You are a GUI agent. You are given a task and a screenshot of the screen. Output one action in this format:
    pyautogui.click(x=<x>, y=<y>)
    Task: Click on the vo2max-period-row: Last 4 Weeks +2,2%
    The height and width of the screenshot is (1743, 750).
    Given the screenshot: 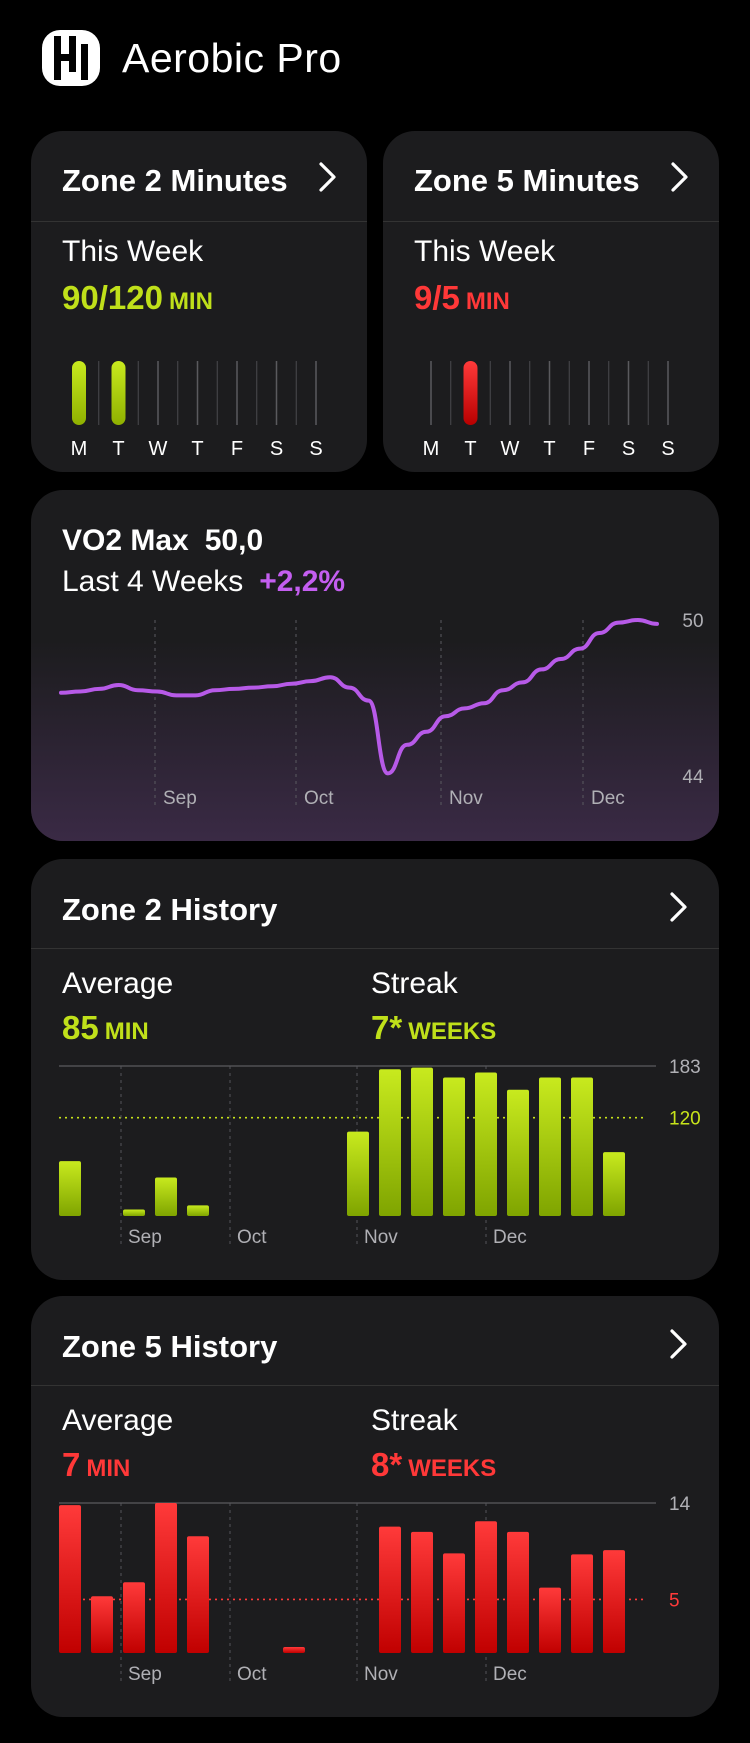 What is the action you would take?
    pyautogui.click(x=203, y=582)
    